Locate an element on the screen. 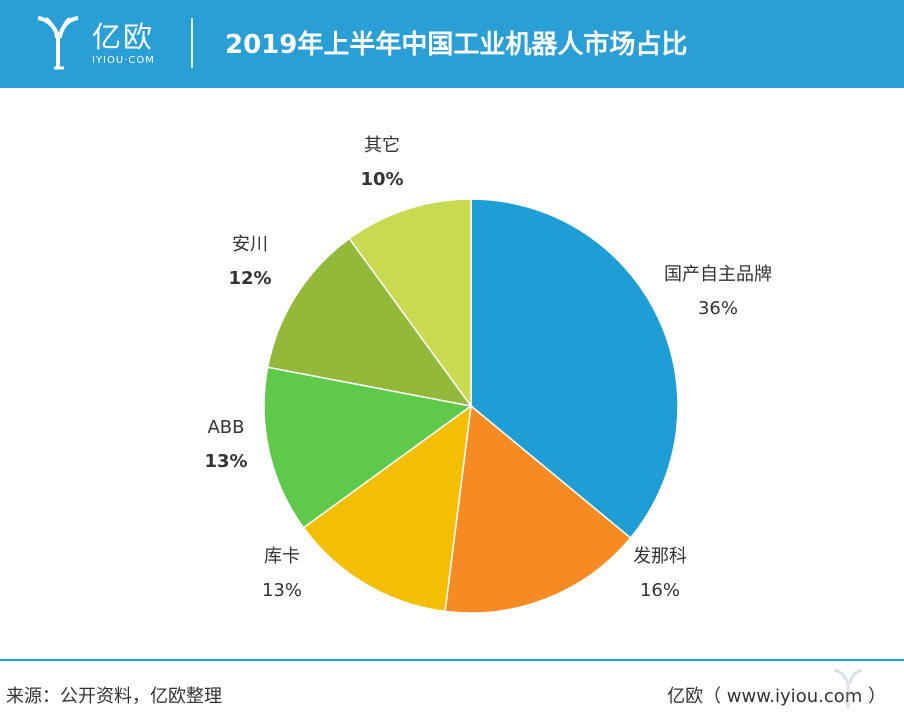 This screenshot has height=719, width=904. slice-label: 国产自主品牌 is located at coordinates (718, 274).